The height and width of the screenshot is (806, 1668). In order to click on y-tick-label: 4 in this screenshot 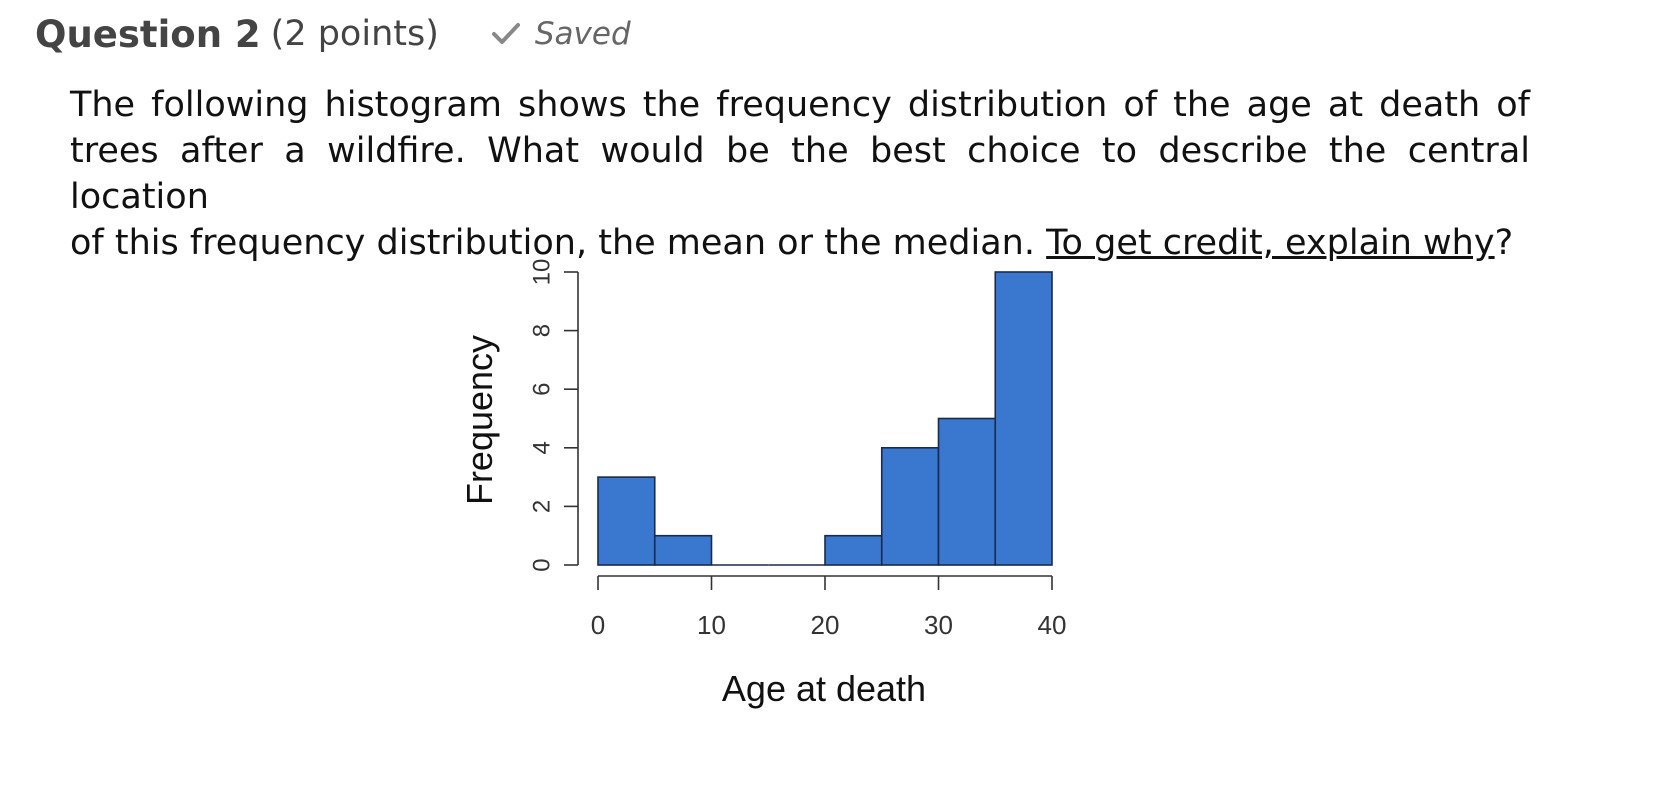, I will do `click(542, 447)`.